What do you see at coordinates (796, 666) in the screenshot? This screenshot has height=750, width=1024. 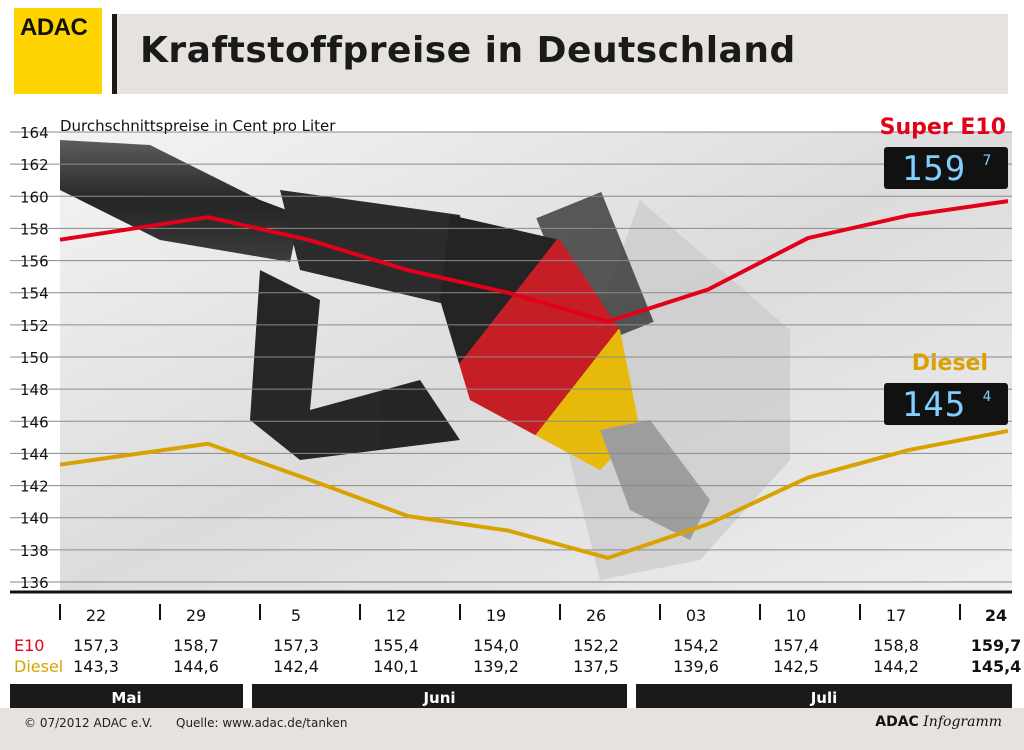 I see `data-label: 142,5` at bounding box center [796, 666].